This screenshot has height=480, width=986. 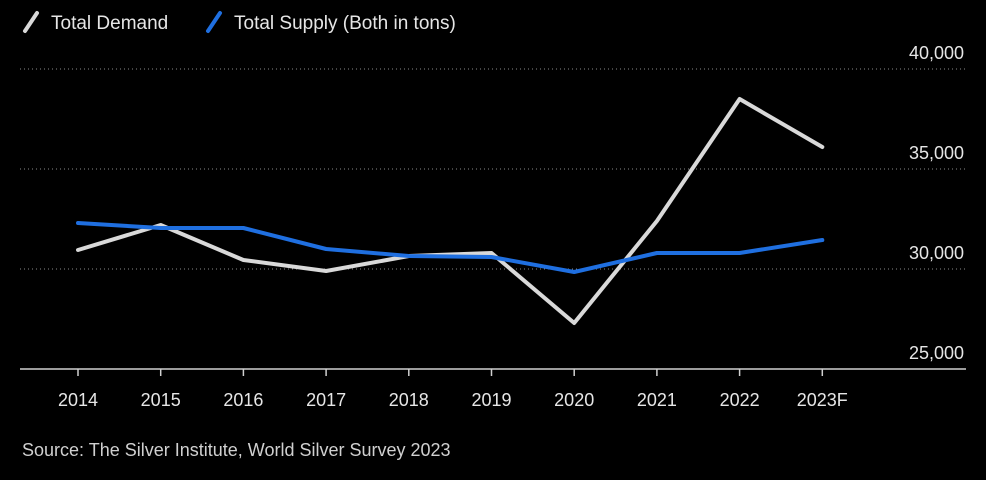 What do you see at coordinates (326, 400) in the screenshot?
I see `x-tick-label: 2017` at bounding box center [326, 400].